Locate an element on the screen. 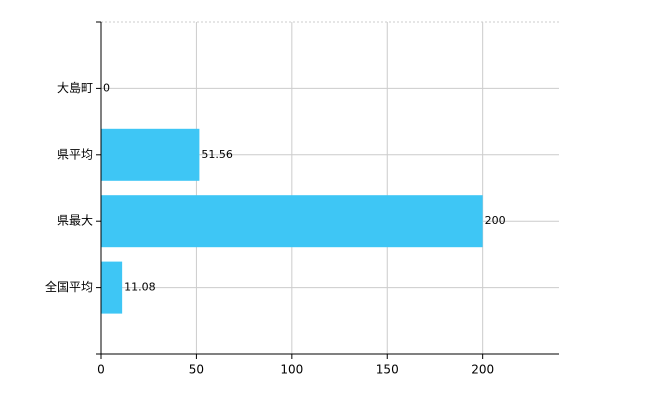 Image resolution: width=650 pixels, height=400 pixels. x-tick-label: 150 is located at coordinates (387, 370).